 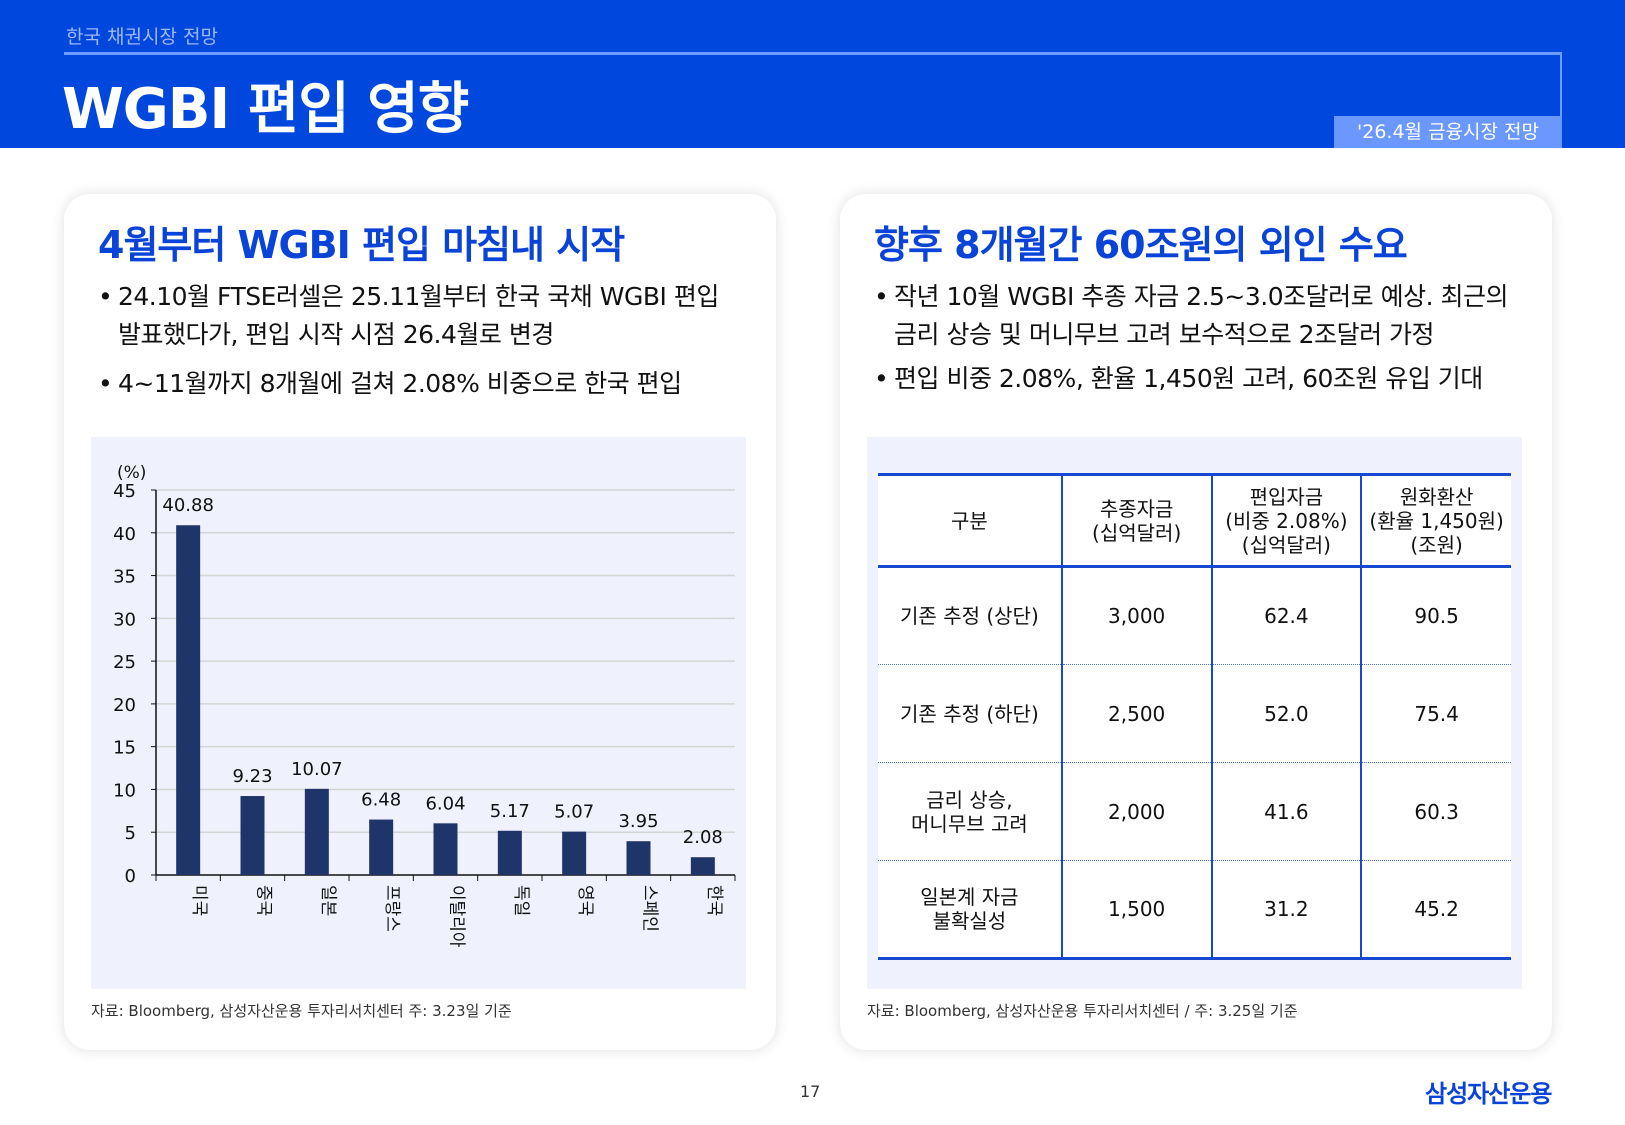 I want to click on data-label: 5.17, so click(x=510, y=811).